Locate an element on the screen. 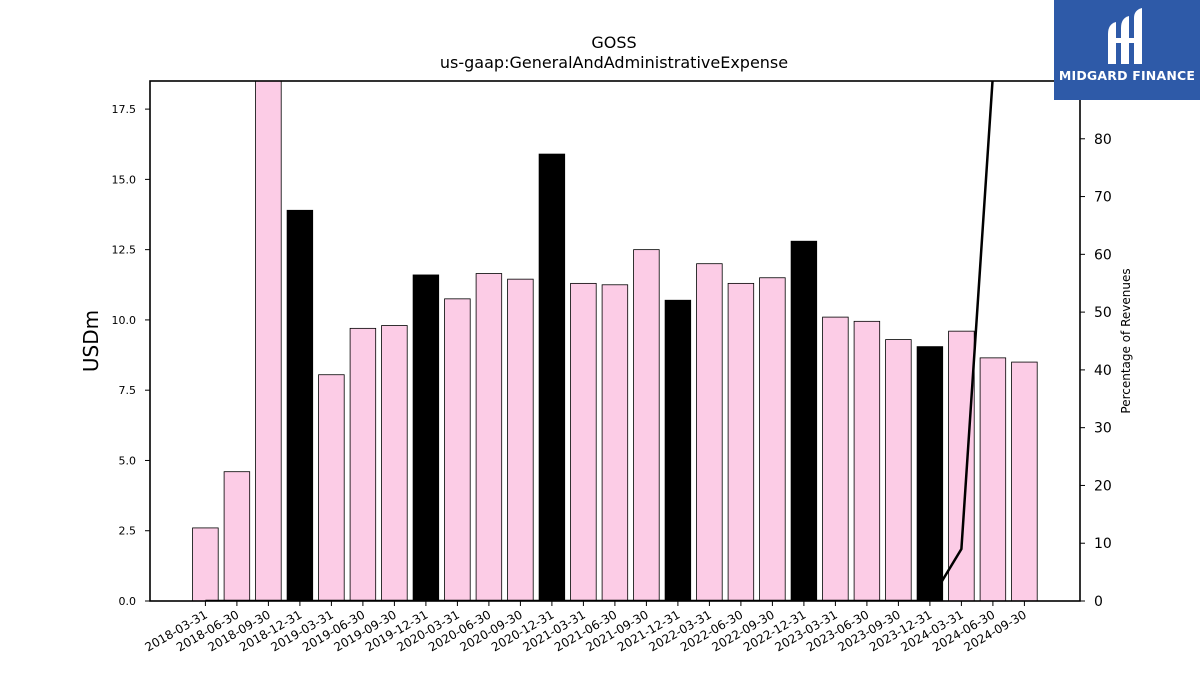  logo-text: MIDGARD FINANCE is located at coordinates (1127, 75).